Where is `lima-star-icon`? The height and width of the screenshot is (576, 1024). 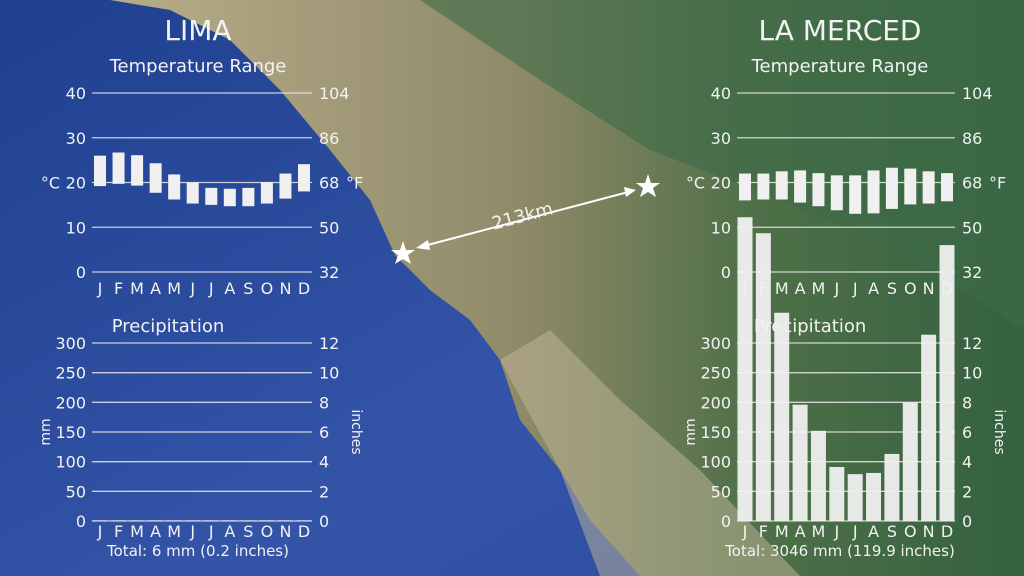
lima-star-icon is located at coordinates (403, 252).